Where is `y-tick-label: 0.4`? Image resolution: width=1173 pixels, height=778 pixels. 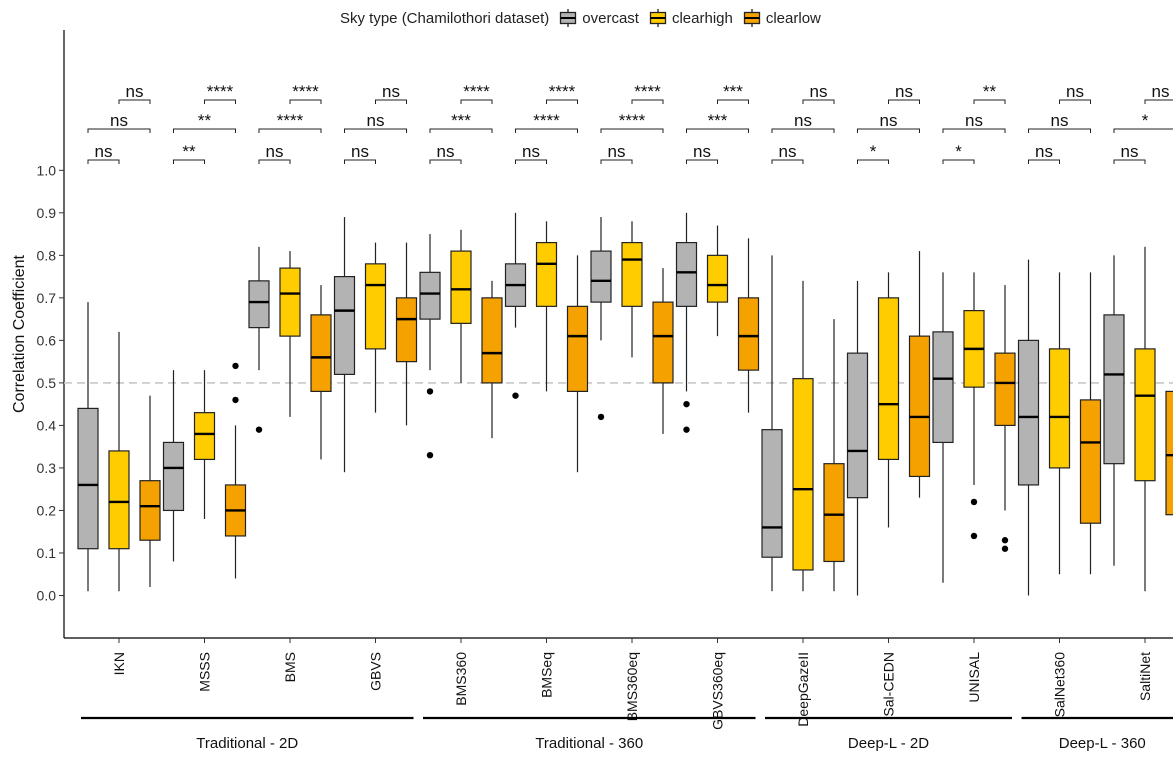 y-tick-label: 0.4 is located at coordinates (47, 425).